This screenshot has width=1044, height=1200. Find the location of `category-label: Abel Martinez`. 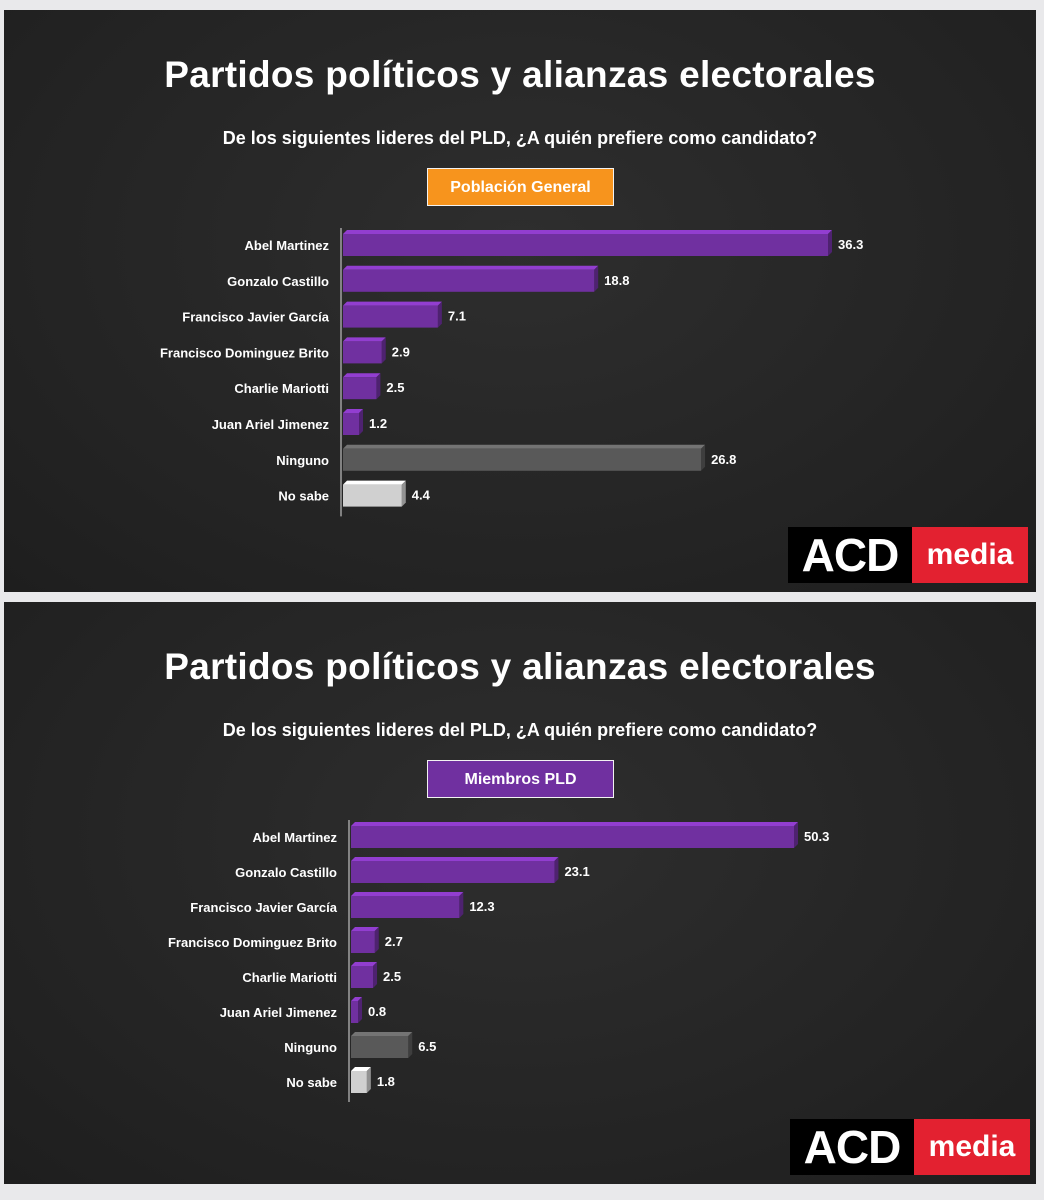

category-label: Abel Martinez is located at coordinates (286, 245).